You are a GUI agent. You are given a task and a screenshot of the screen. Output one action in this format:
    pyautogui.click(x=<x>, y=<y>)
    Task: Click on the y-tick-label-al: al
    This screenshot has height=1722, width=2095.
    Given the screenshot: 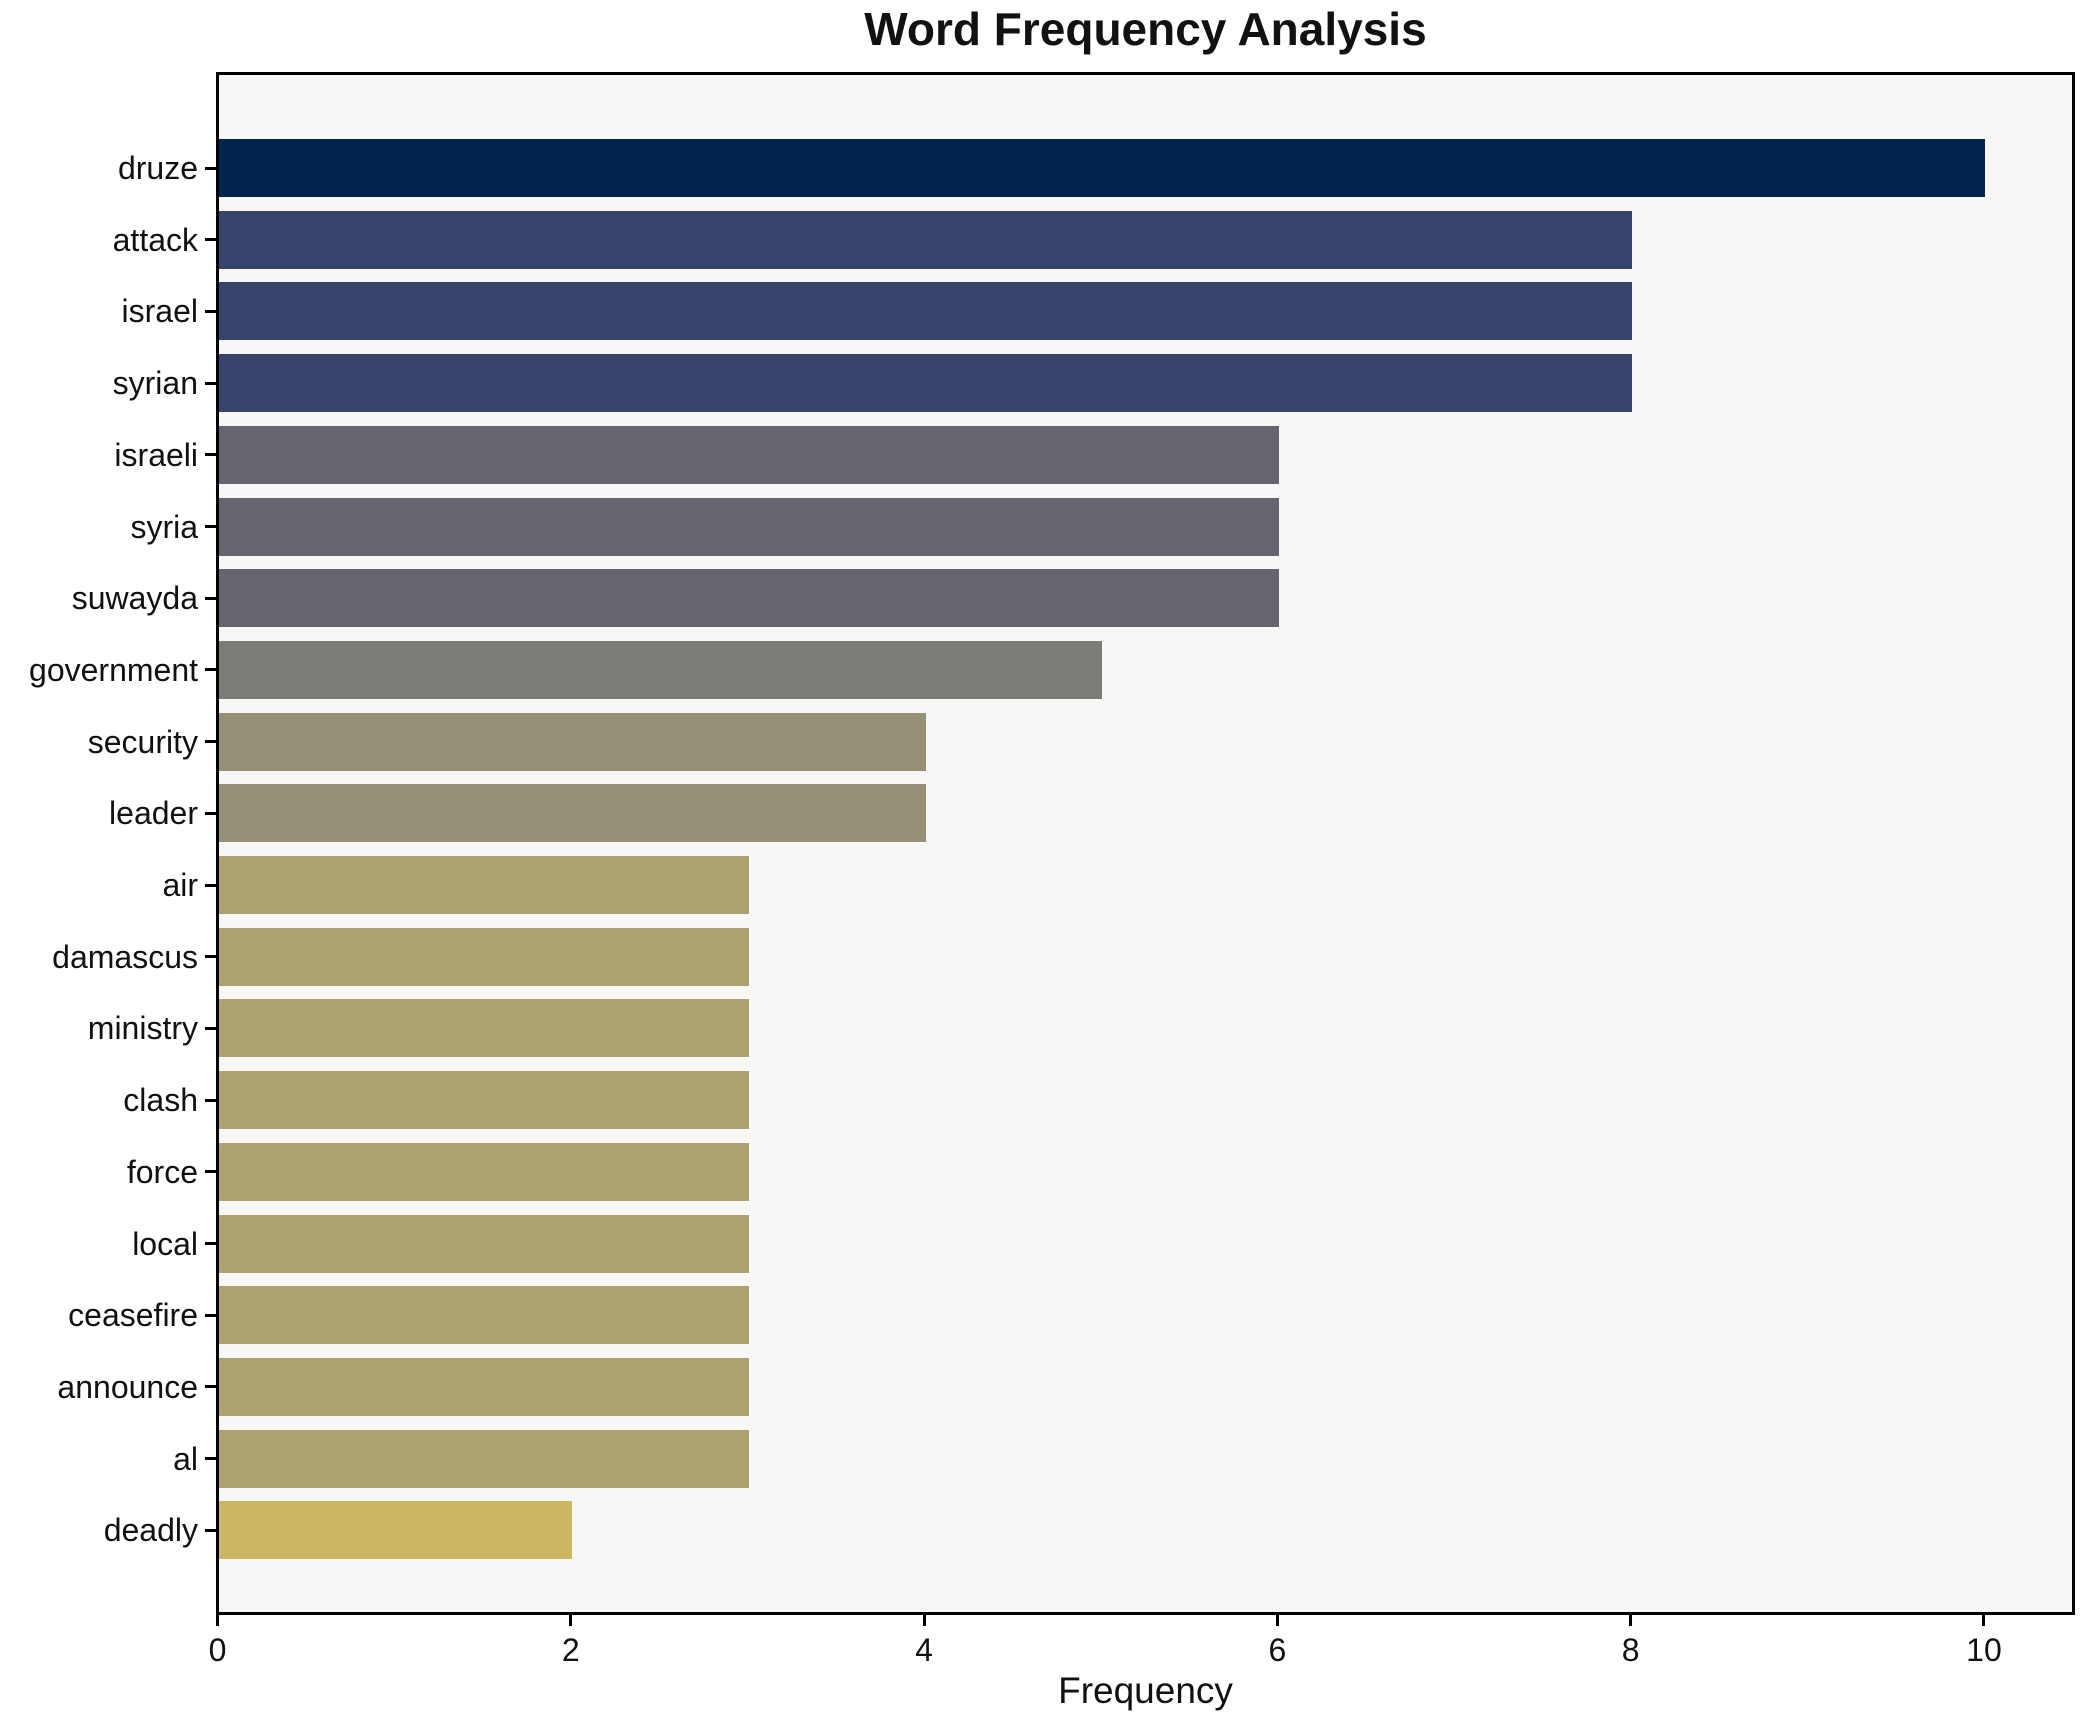 What is the action you would take?
    pyautogui.click(x=185, y=1458)
    